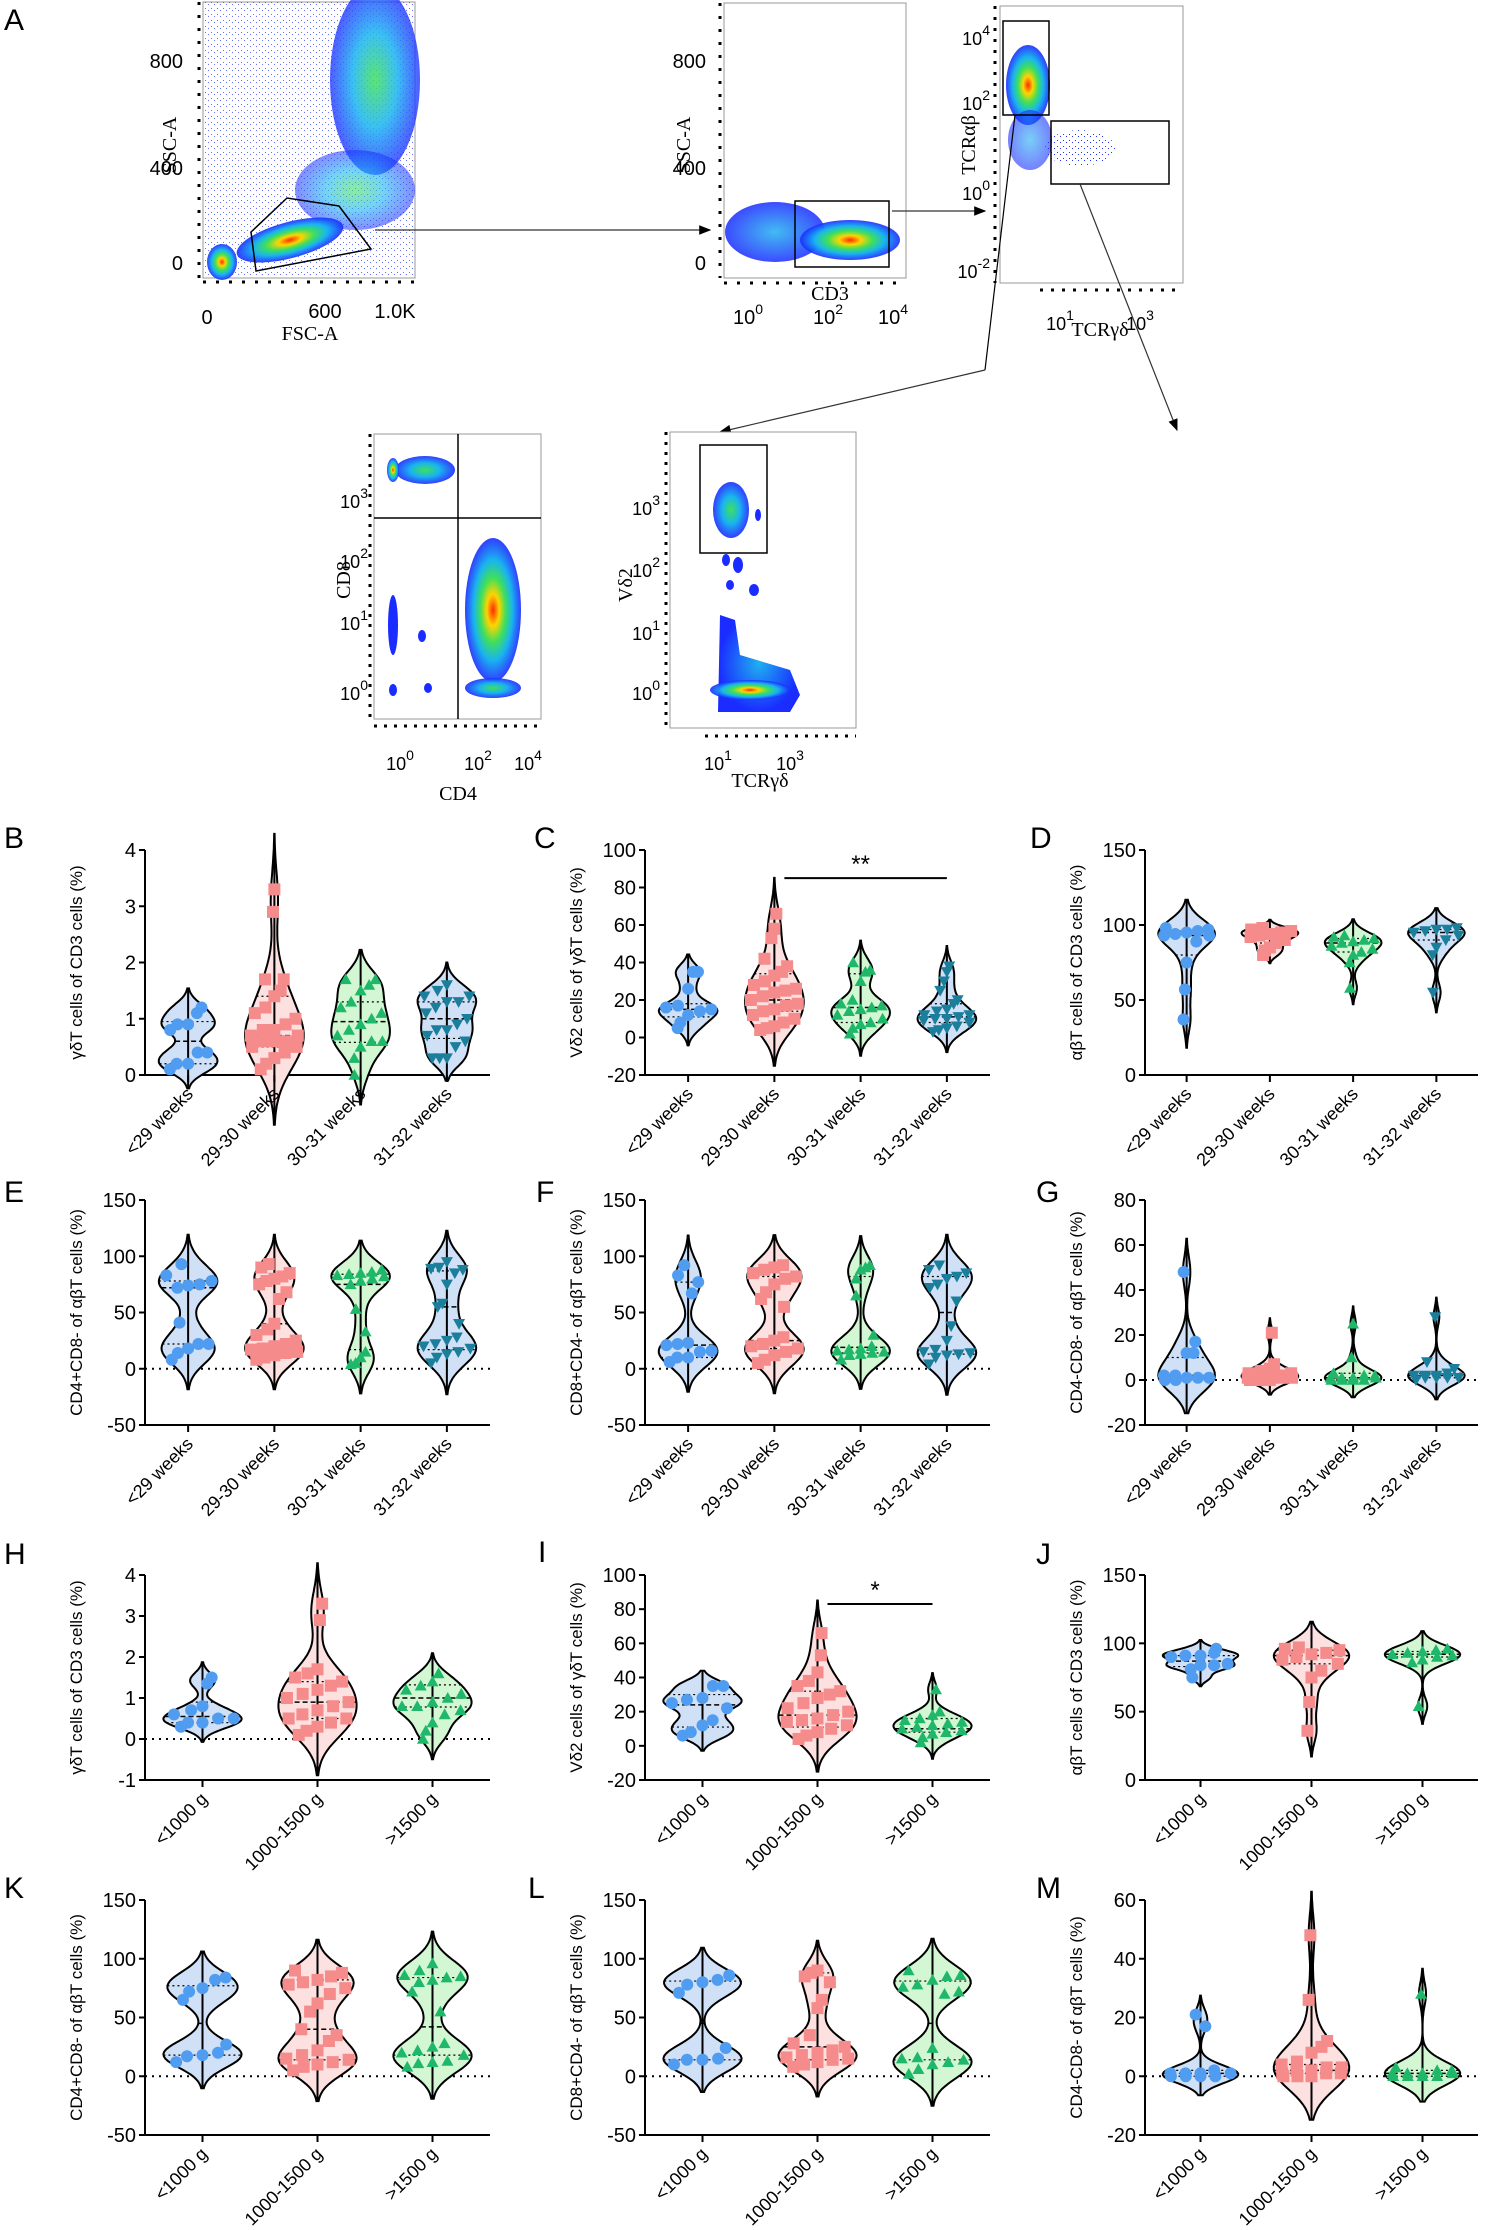 The image size is (1488, 2230). What do you see at coordinates (1235, 1477) in the screenshot?
I see `x-tick-label: 29-30 weeks` at bounding box center [1235, 1477].